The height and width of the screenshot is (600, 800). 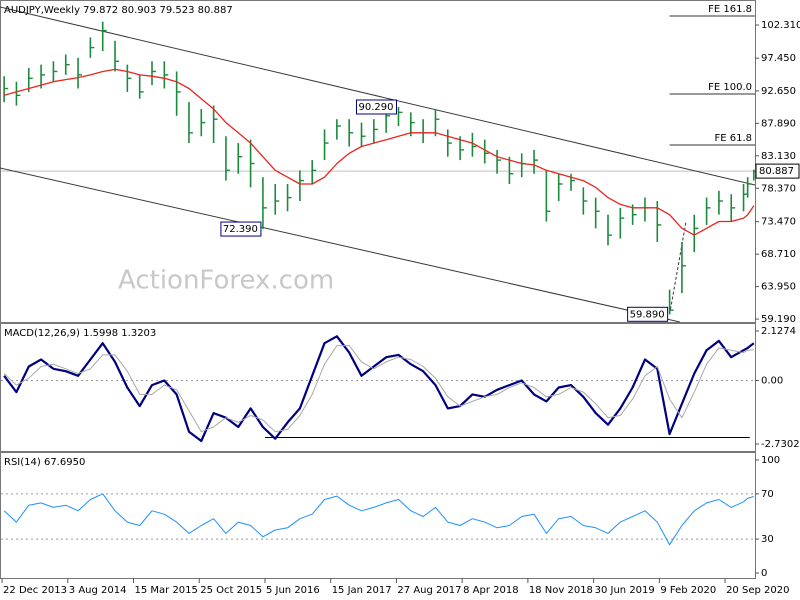 What do you see at coordinates (362, 590) in the screenshot?
I see `x-tick-label: 15 Jan 2017` at bounding box center [362, 590].